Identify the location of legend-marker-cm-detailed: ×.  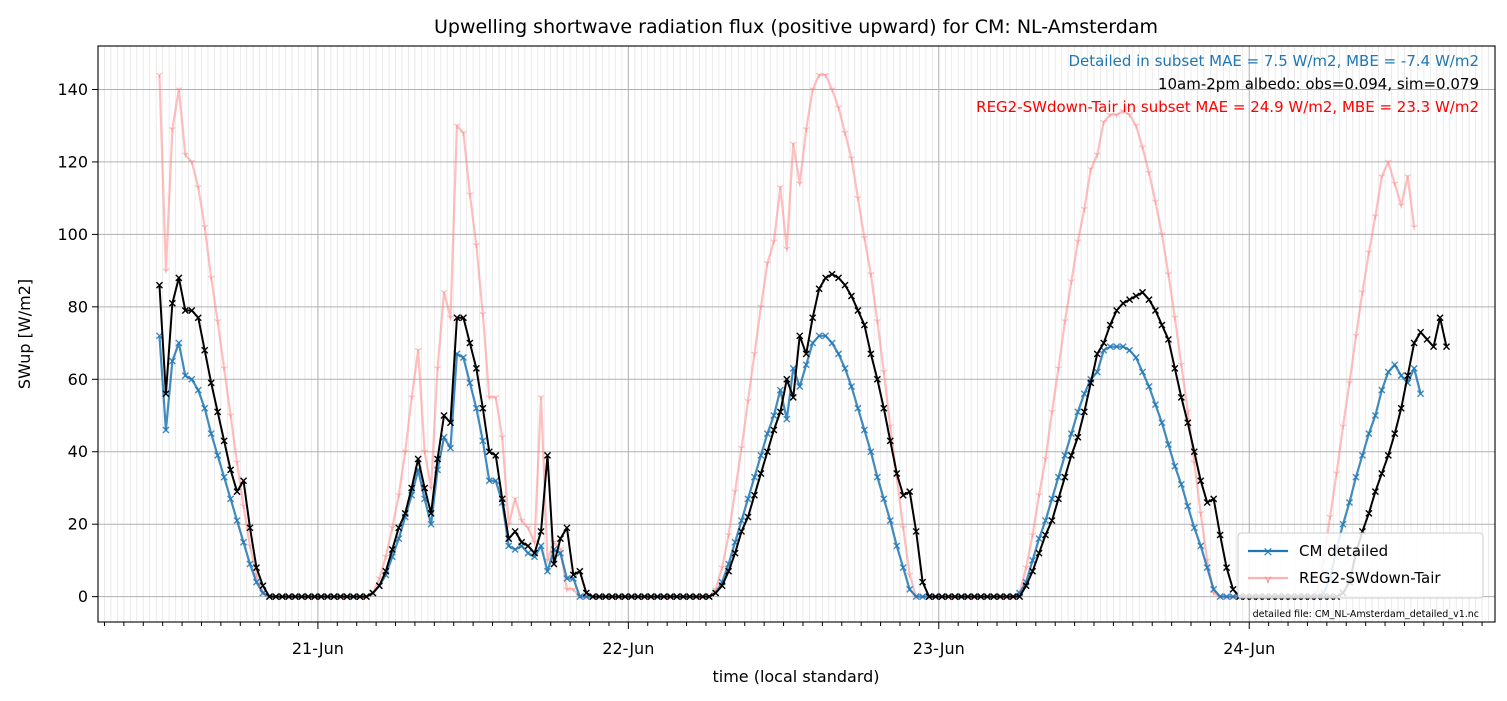
(1268, 552).